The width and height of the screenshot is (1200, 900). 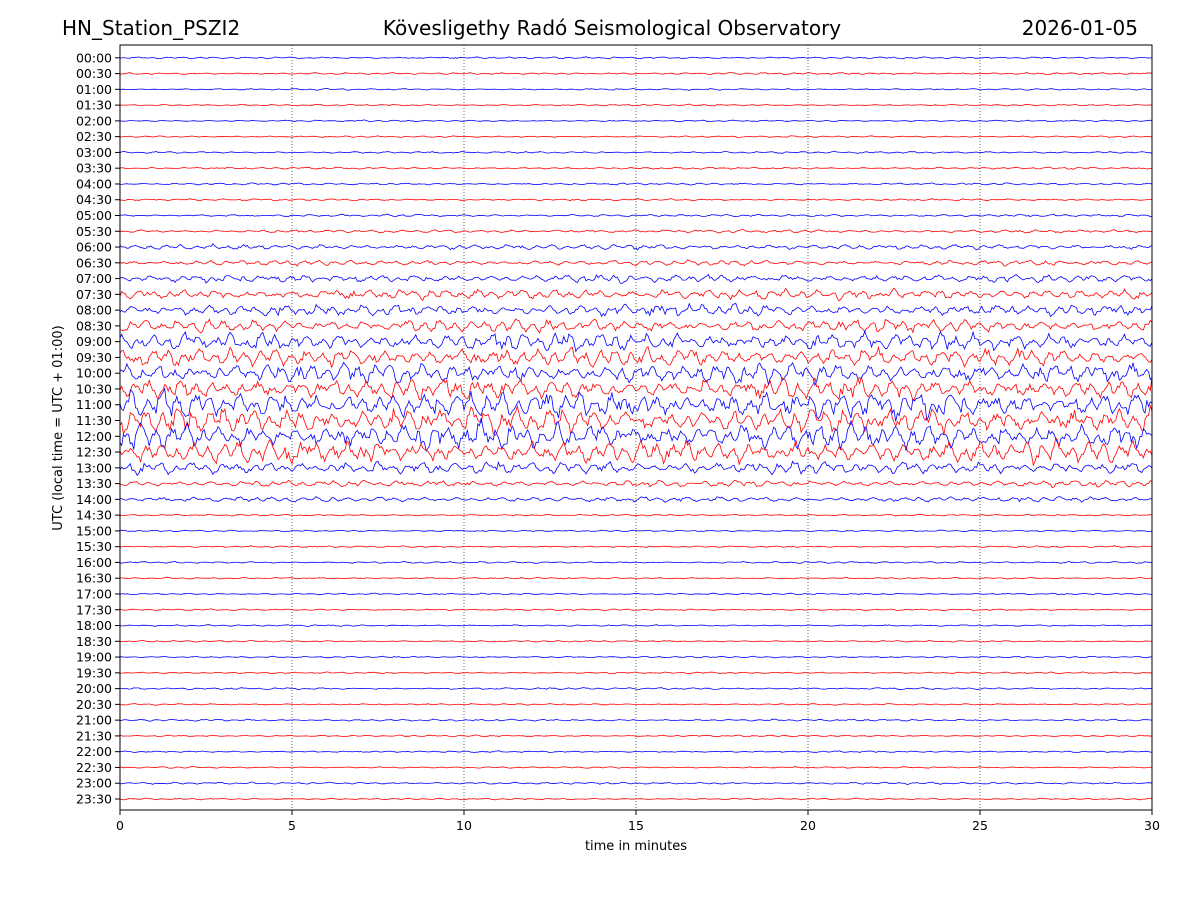 What do you see at coordinates (94, 231) in the screenshot?
I see `y-tick-label: 05:30` at bounding box center [94, 231].